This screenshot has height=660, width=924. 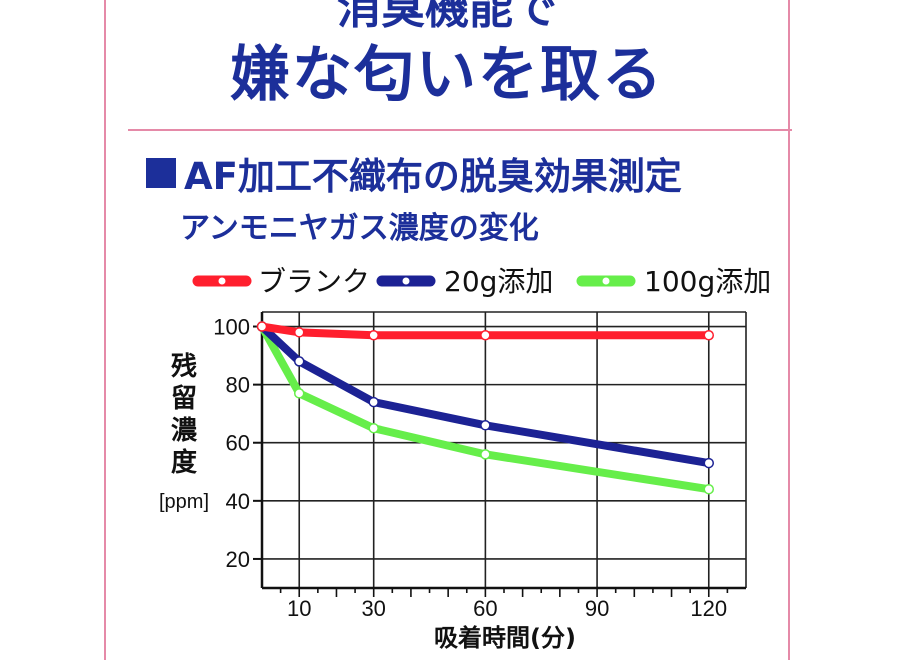 I want to click on x-tick-label: 10, so click(x=299, y=608).